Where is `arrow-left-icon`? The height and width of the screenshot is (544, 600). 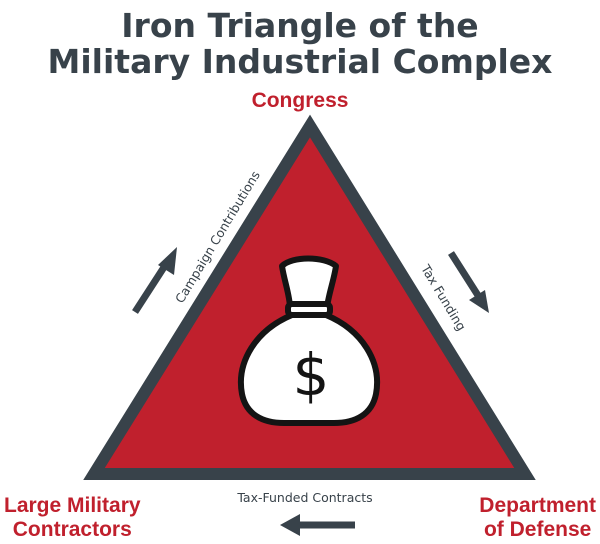 arrow-left-icon is located at coordinates (317, 525).